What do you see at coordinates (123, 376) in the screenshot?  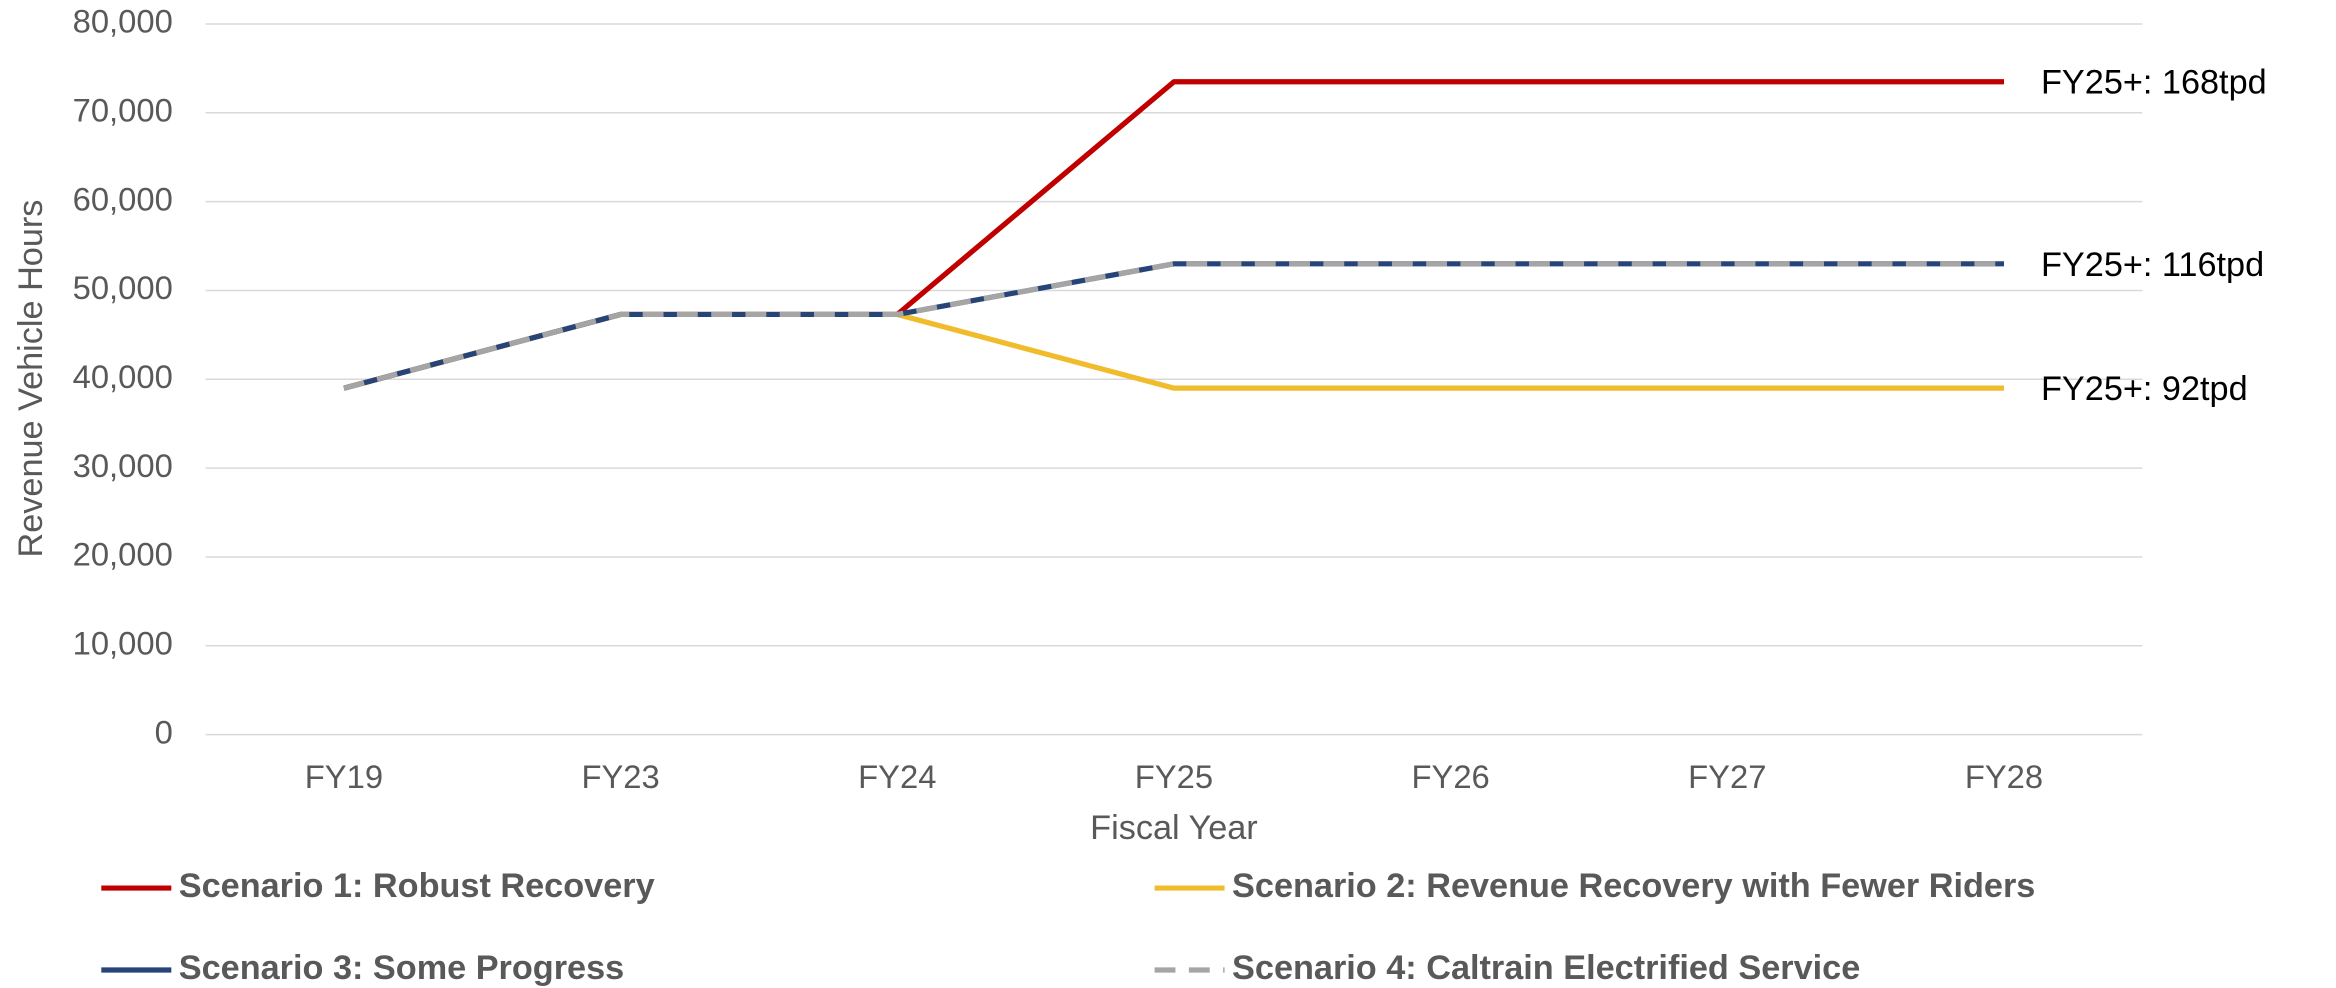 I see `y-tick-label: 40,000` at bounding box center [123, 376].